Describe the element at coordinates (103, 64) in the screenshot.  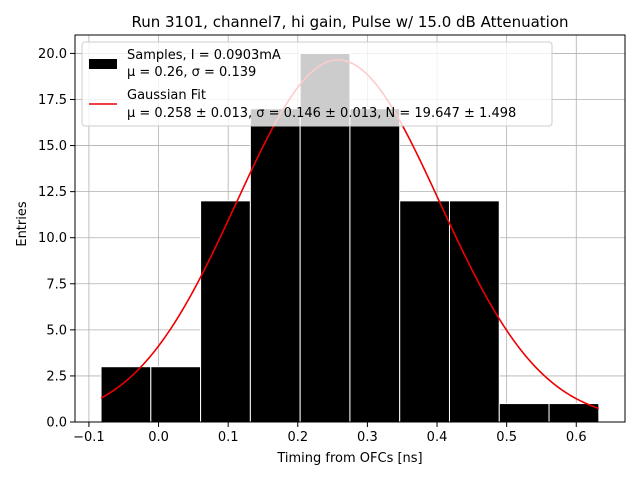
I see `legend-samples-swatch` at that location.